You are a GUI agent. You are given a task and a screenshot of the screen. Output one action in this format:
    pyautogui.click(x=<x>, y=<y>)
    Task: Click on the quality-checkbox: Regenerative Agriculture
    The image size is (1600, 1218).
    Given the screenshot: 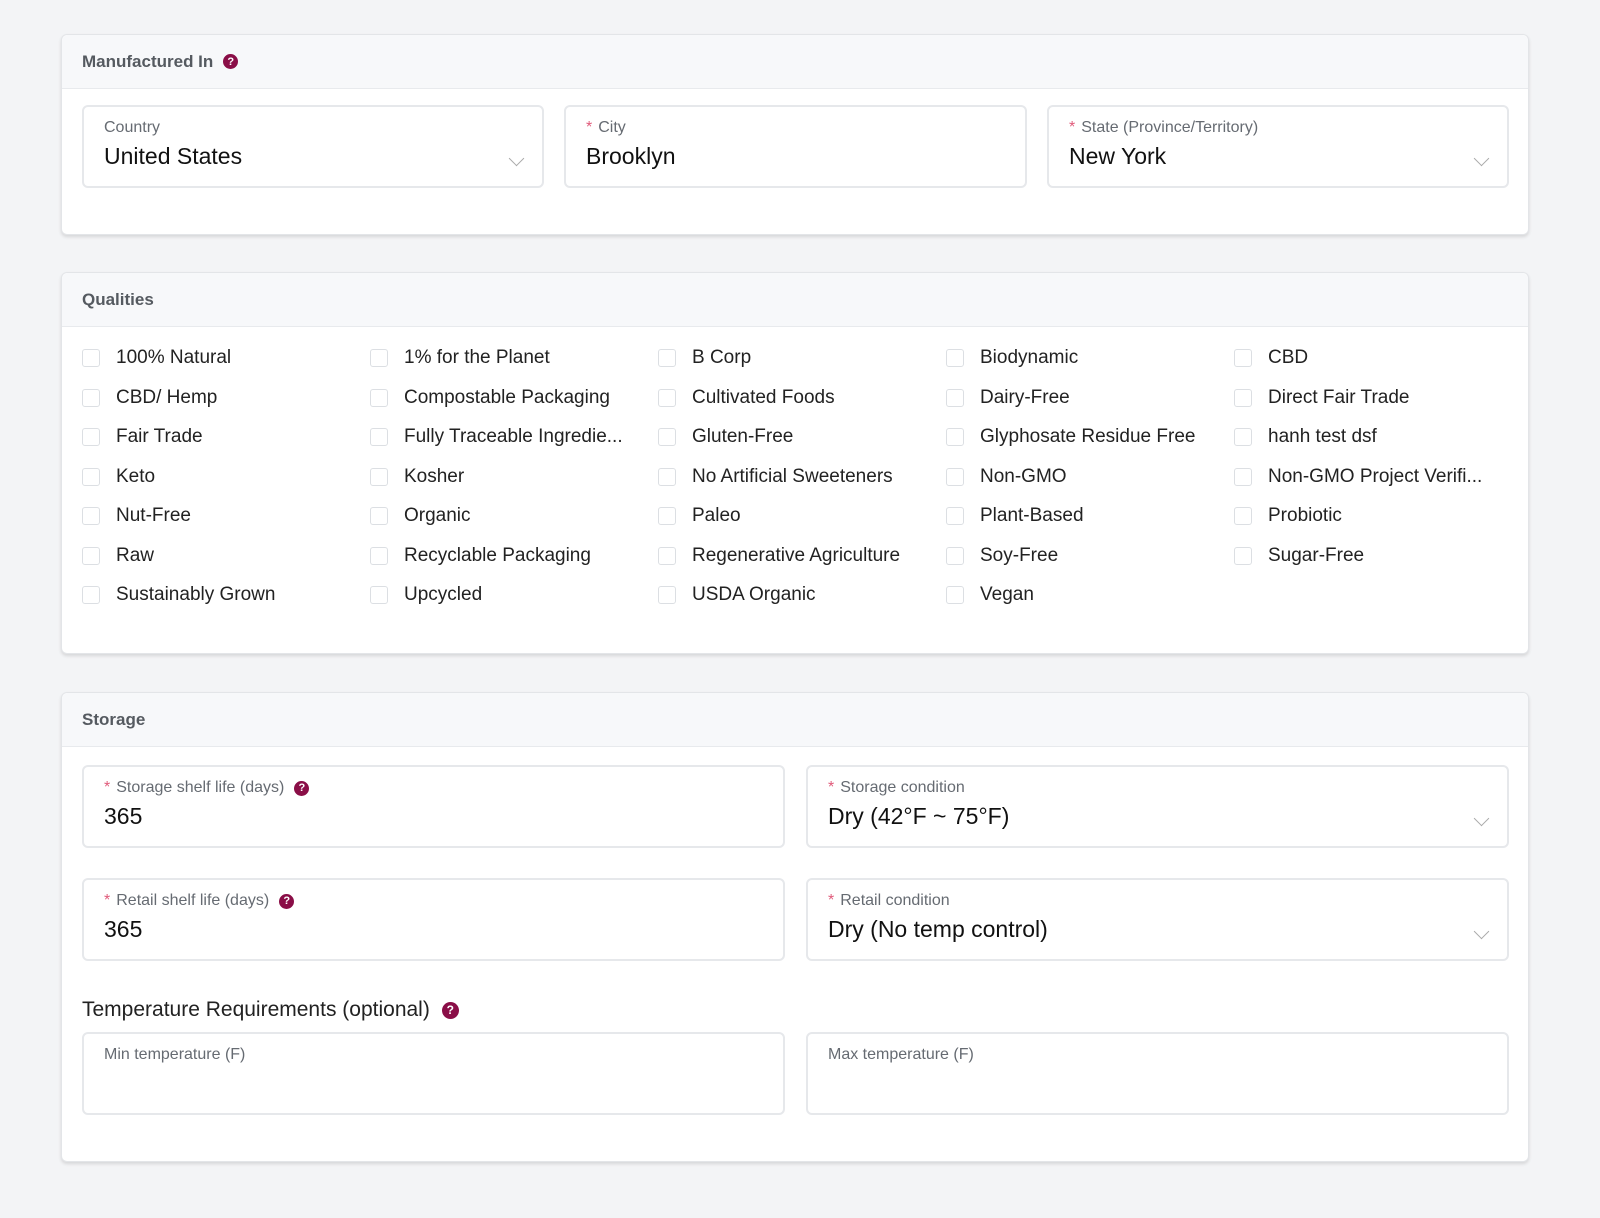 What is the action you would take?
    pyautogui.click(x=779, y=556)
    